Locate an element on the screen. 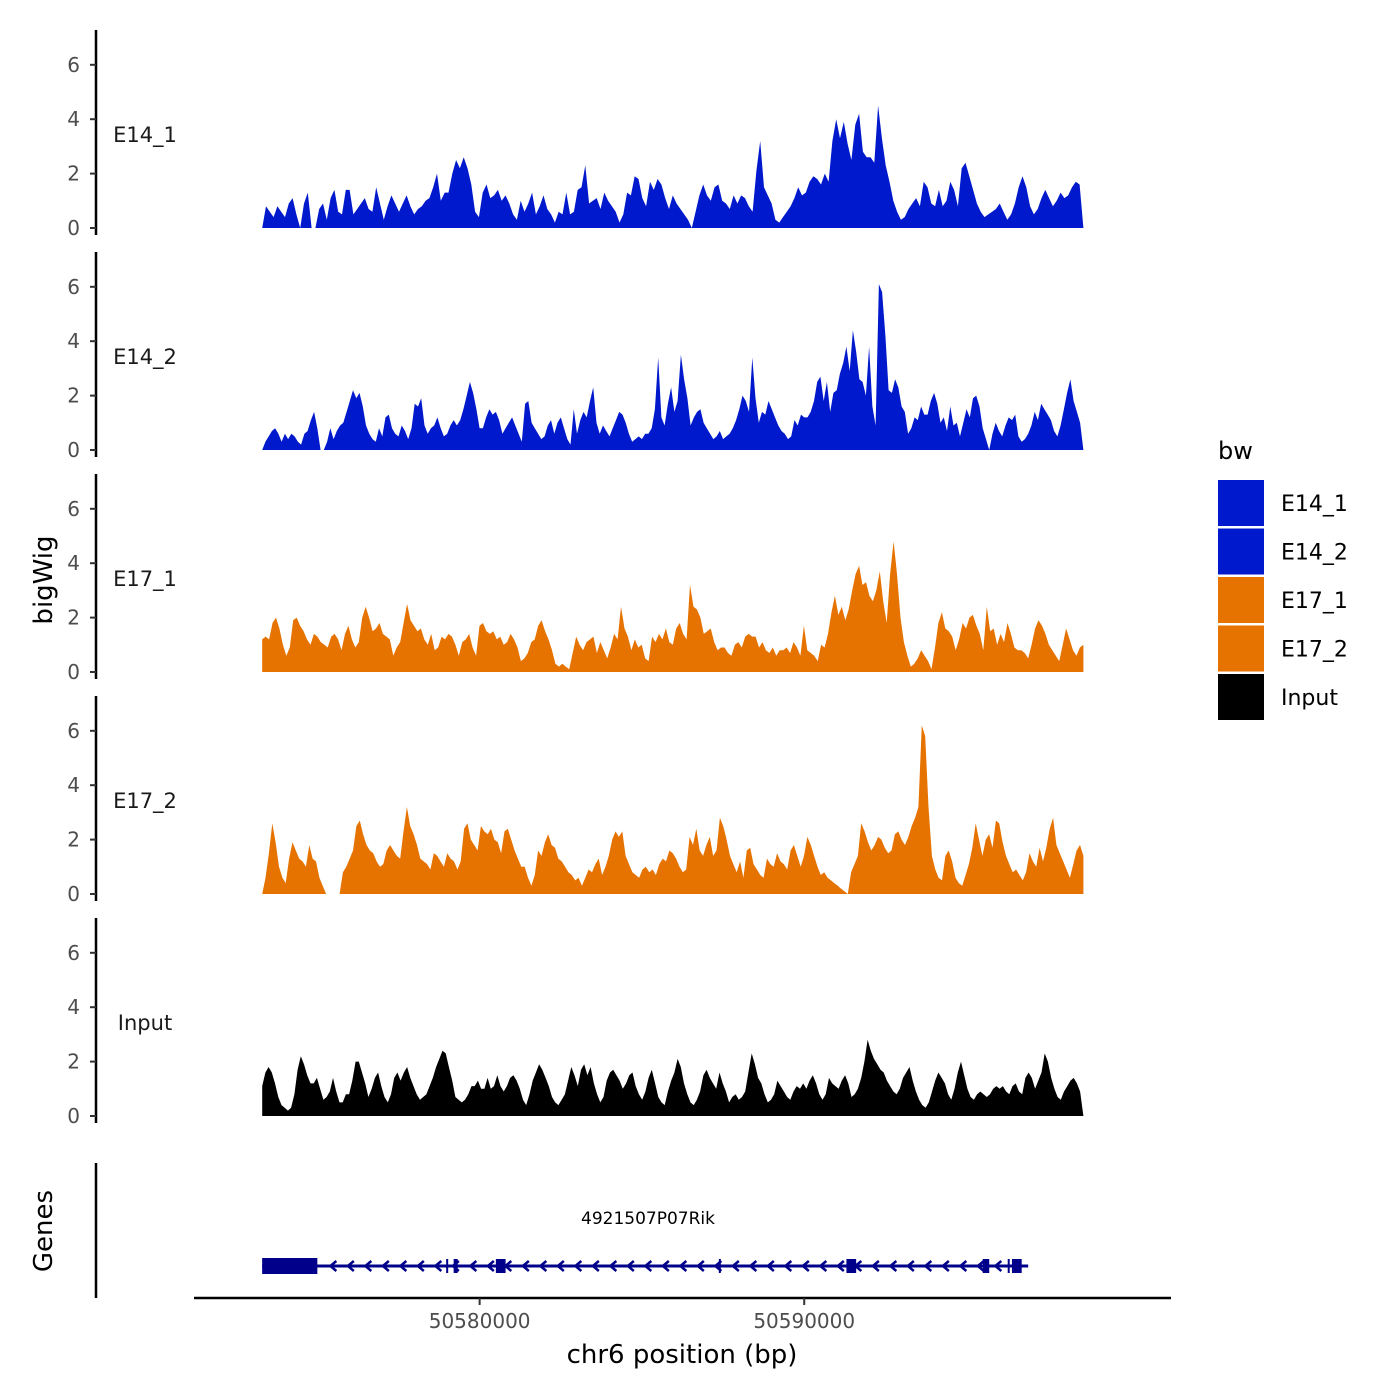  track-panel-e17-2: 0 2 4 6 E17_2 is located at coordinates (575, 801).